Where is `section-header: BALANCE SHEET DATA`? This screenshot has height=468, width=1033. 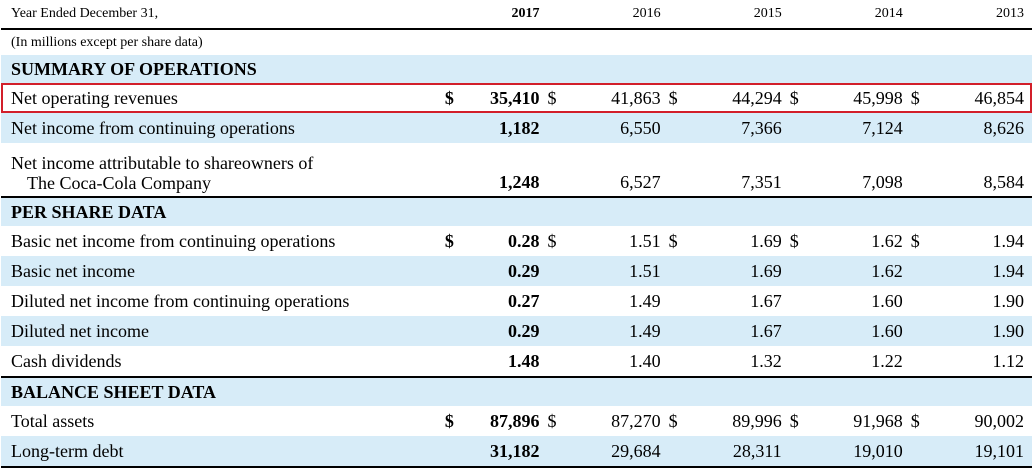
section-header: BALANCE SHEET DATA is located at coordinates (516, 391).